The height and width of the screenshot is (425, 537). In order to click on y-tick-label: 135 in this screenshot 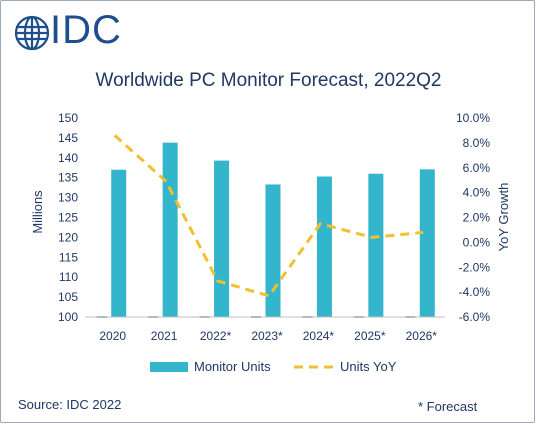, I will do `click(68, 178)`.